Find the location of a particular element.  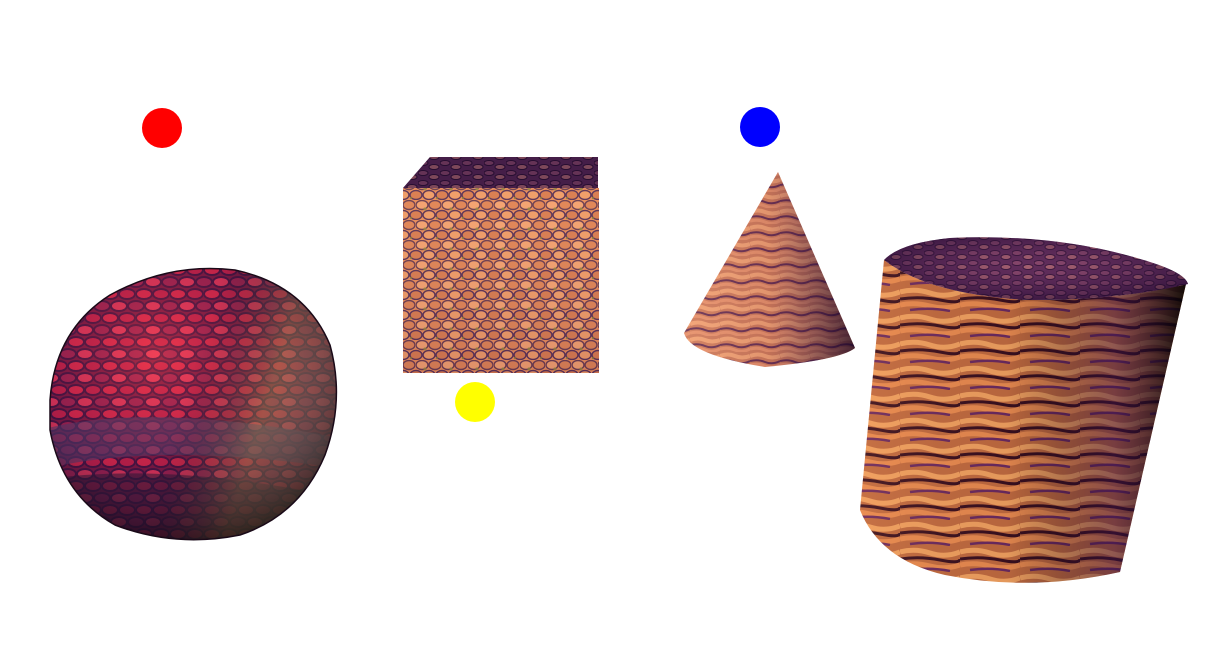

textured-cylinder is located at coordinates (1024, 410).